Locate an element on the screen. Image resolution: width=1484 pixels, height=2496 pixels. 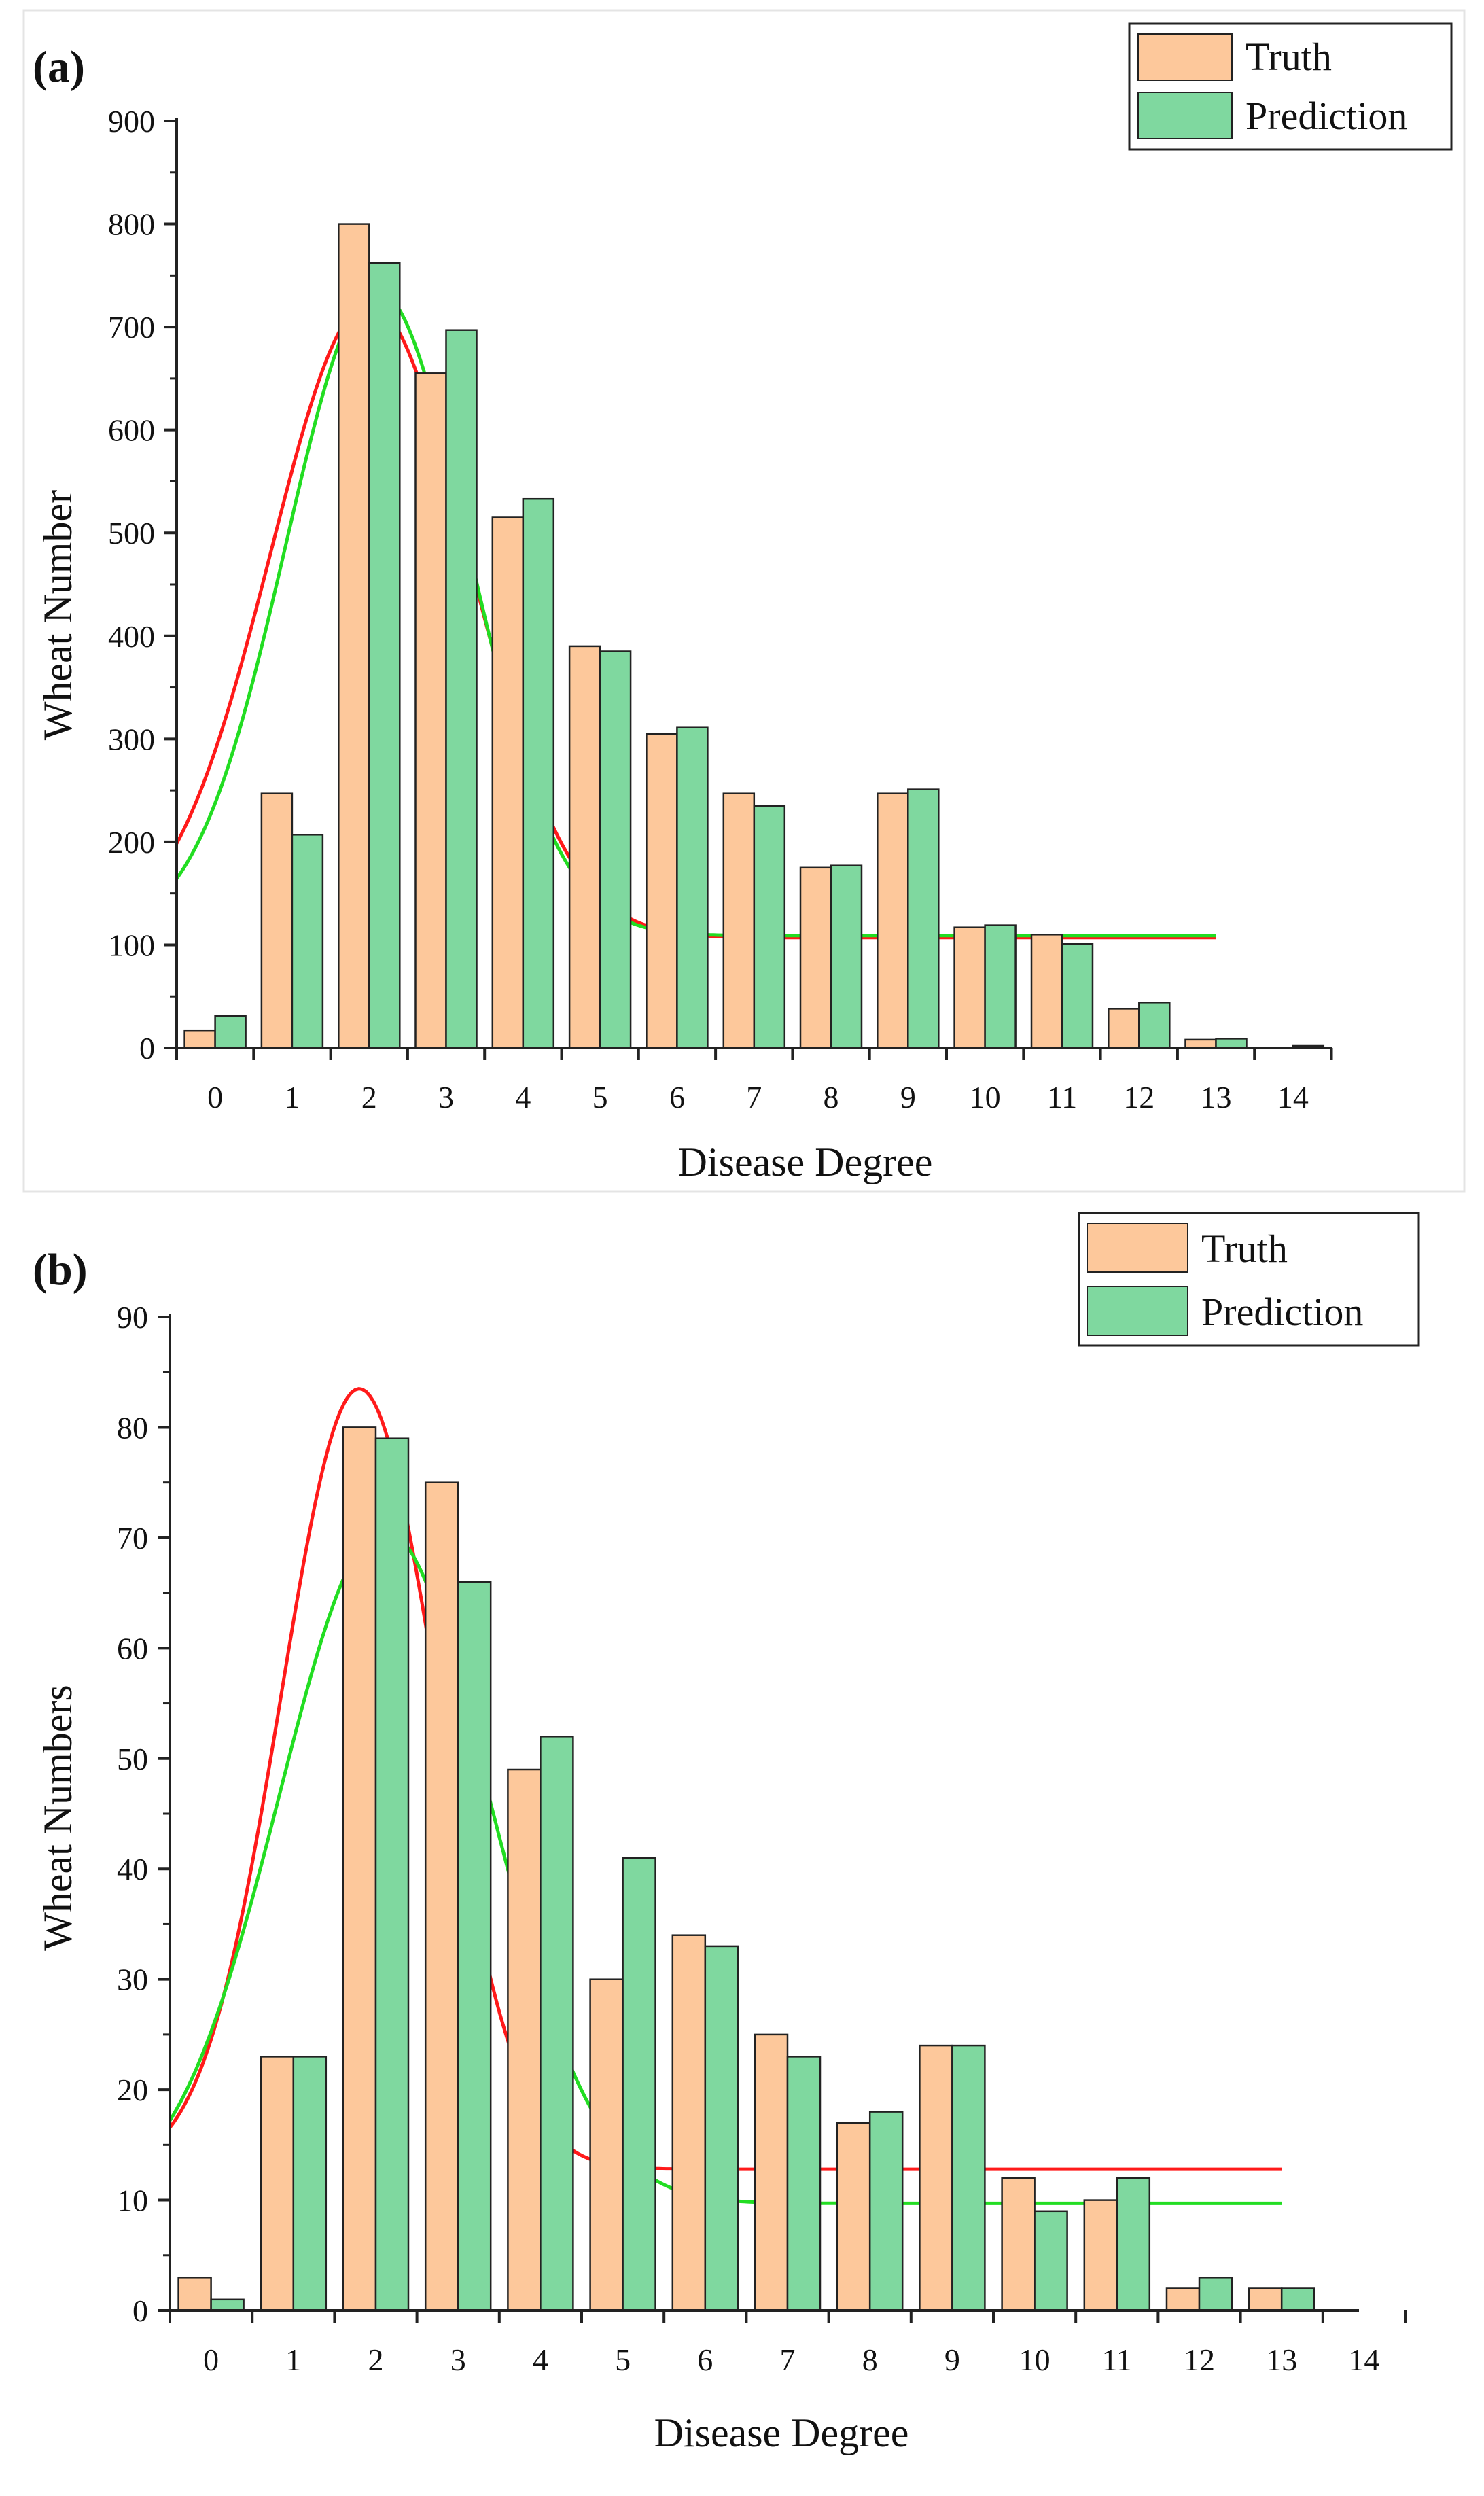
panel-b-x-tick-label-12: 12 is located at coordinates (1199, 2359).